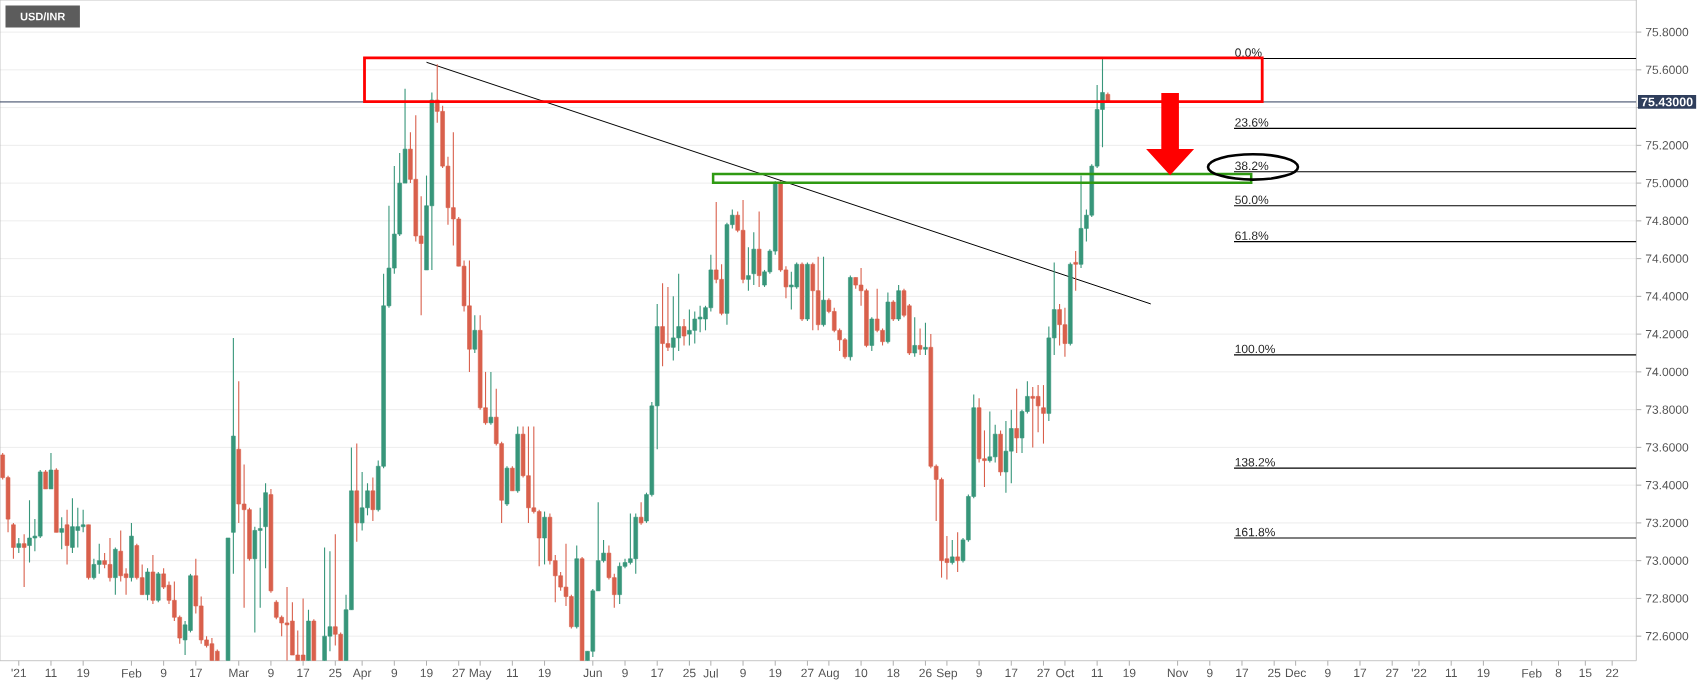 This screenshot has height=687, width=1707. Describe the element at coordinates (19, 673) in the screenshot. I see `x-tick-label: '21` at that location.